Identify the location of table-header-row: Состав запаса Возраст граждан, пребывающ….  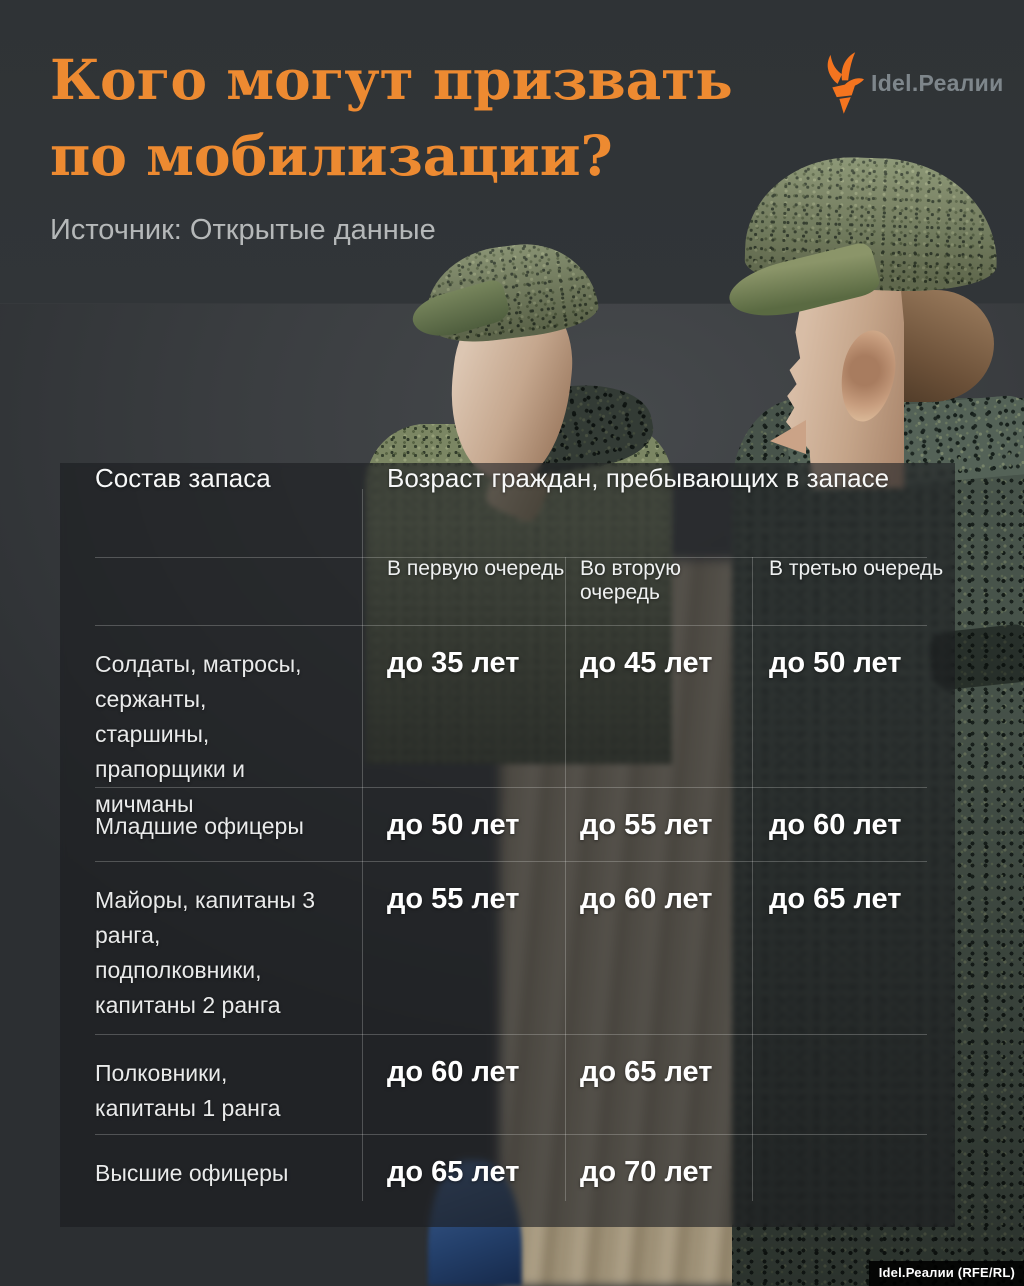
(507, 510).